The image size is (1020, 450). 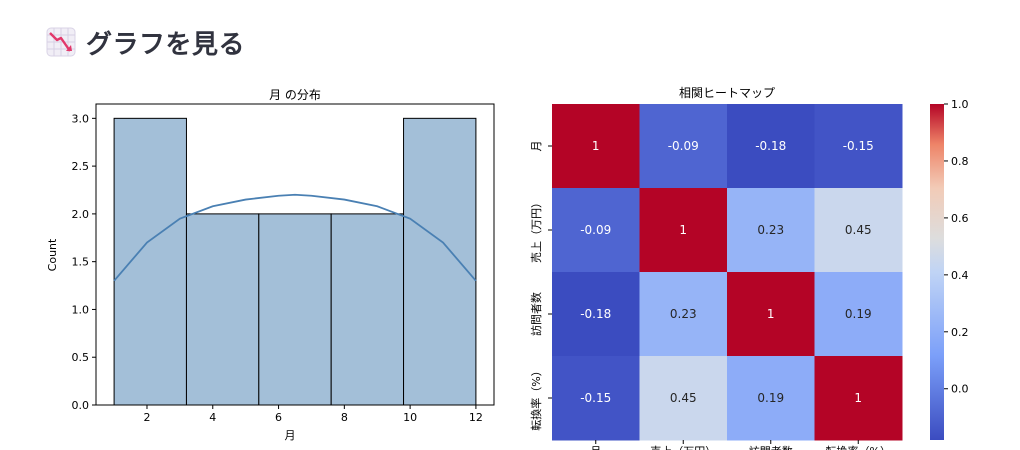 I want to click on heatmap-row-label: 売上（万円）, so click(x=536, y=230).